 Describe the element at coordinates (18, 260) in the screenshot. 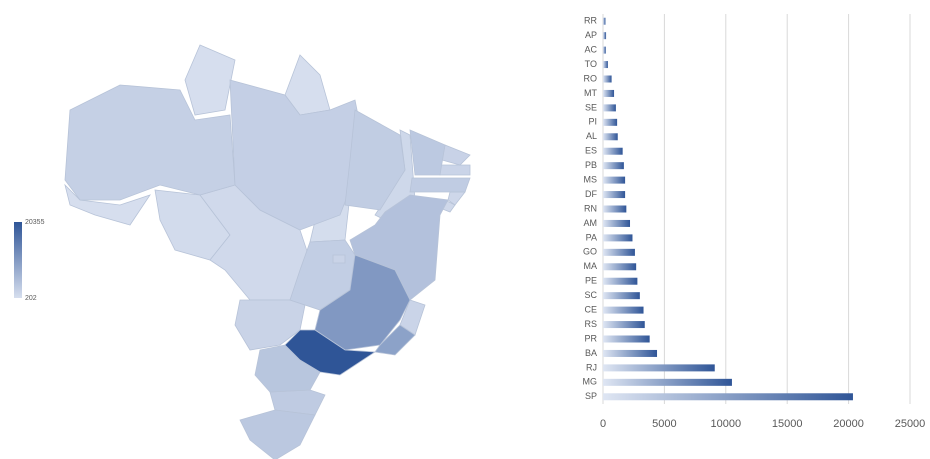

I see `color-legend` at that location.